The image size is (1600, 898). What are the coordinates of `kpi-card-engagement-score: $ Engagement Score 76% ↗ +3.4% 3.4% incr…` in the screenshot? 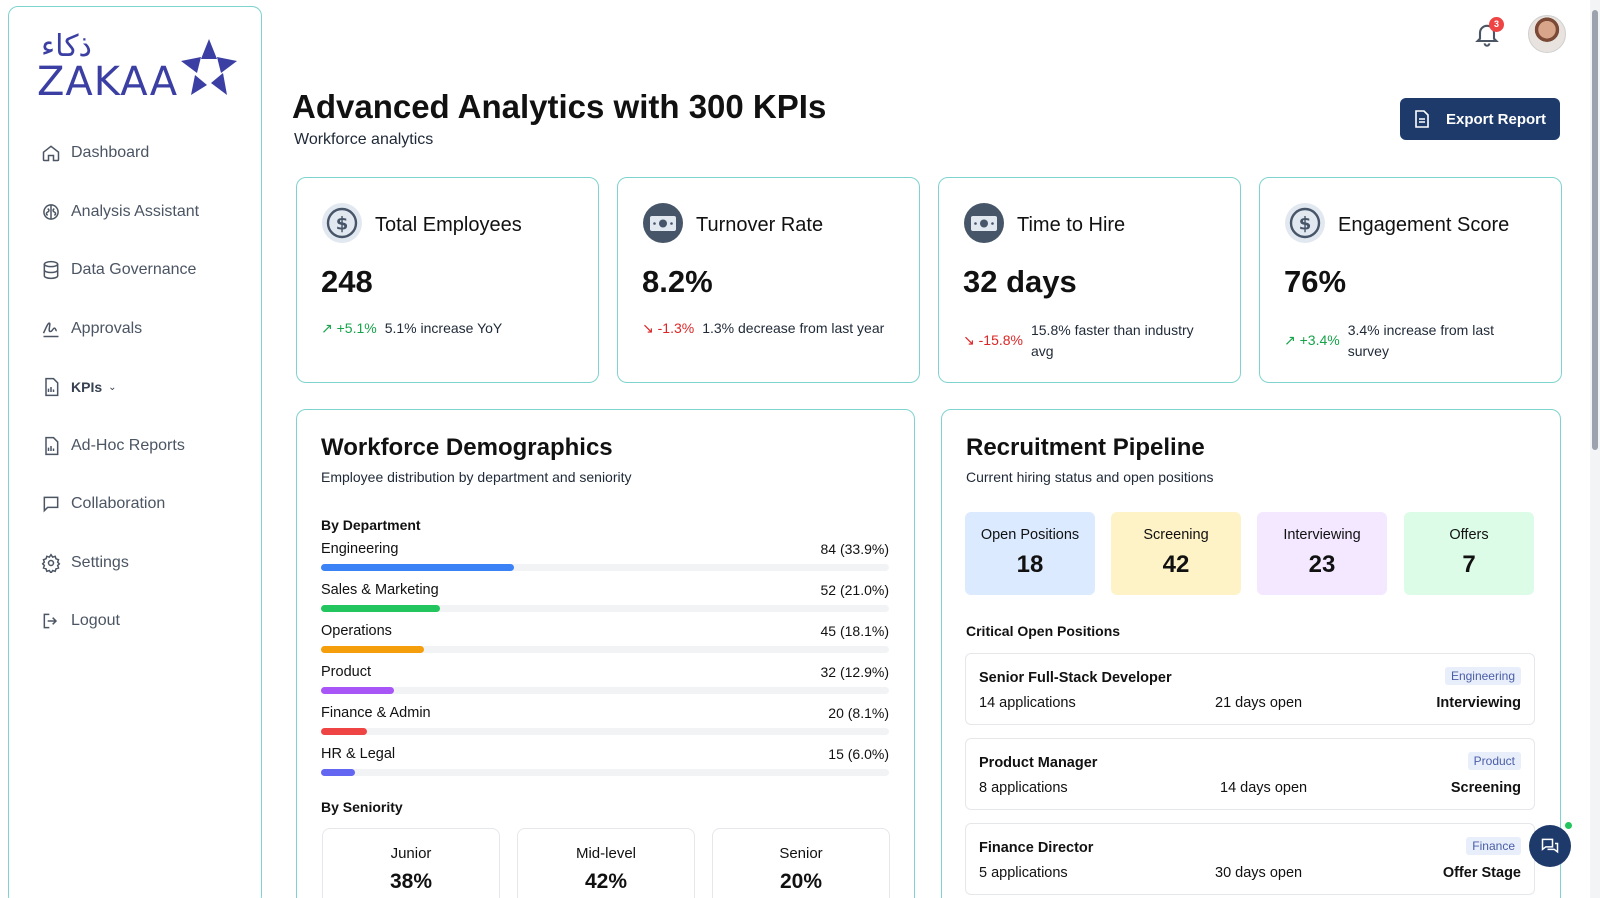 It's located at (1410, 280).